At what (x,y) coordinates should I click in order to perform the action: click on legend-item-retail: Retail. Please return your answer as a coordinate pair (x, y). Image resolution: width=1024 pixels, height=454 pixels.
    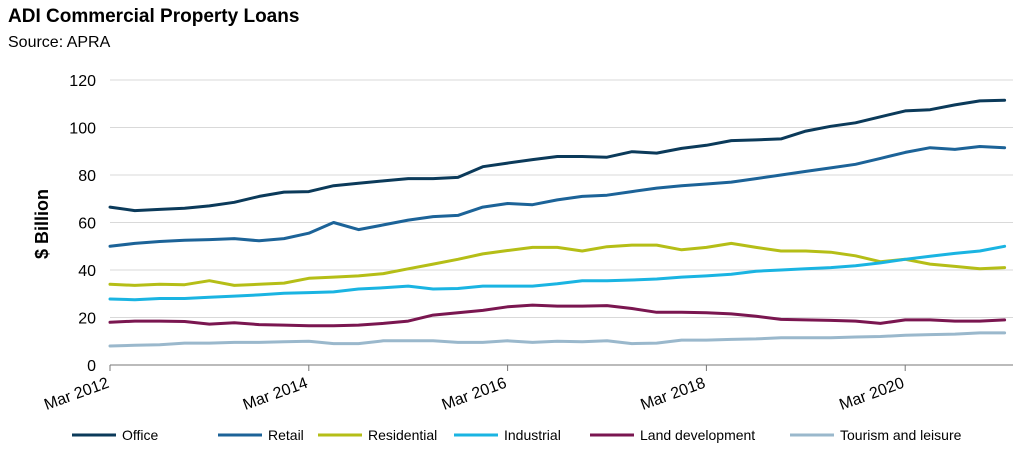
    Looking at the image, I should click on (261, 435).